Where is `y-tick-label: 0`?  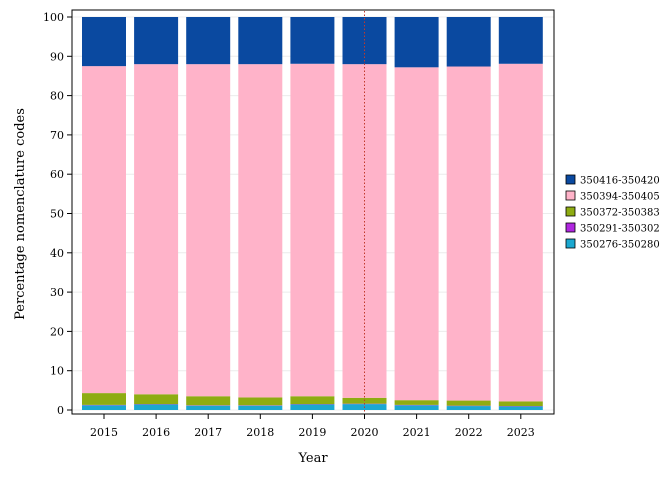
y-tick-label: 0 is located at coordinates (60, 410).